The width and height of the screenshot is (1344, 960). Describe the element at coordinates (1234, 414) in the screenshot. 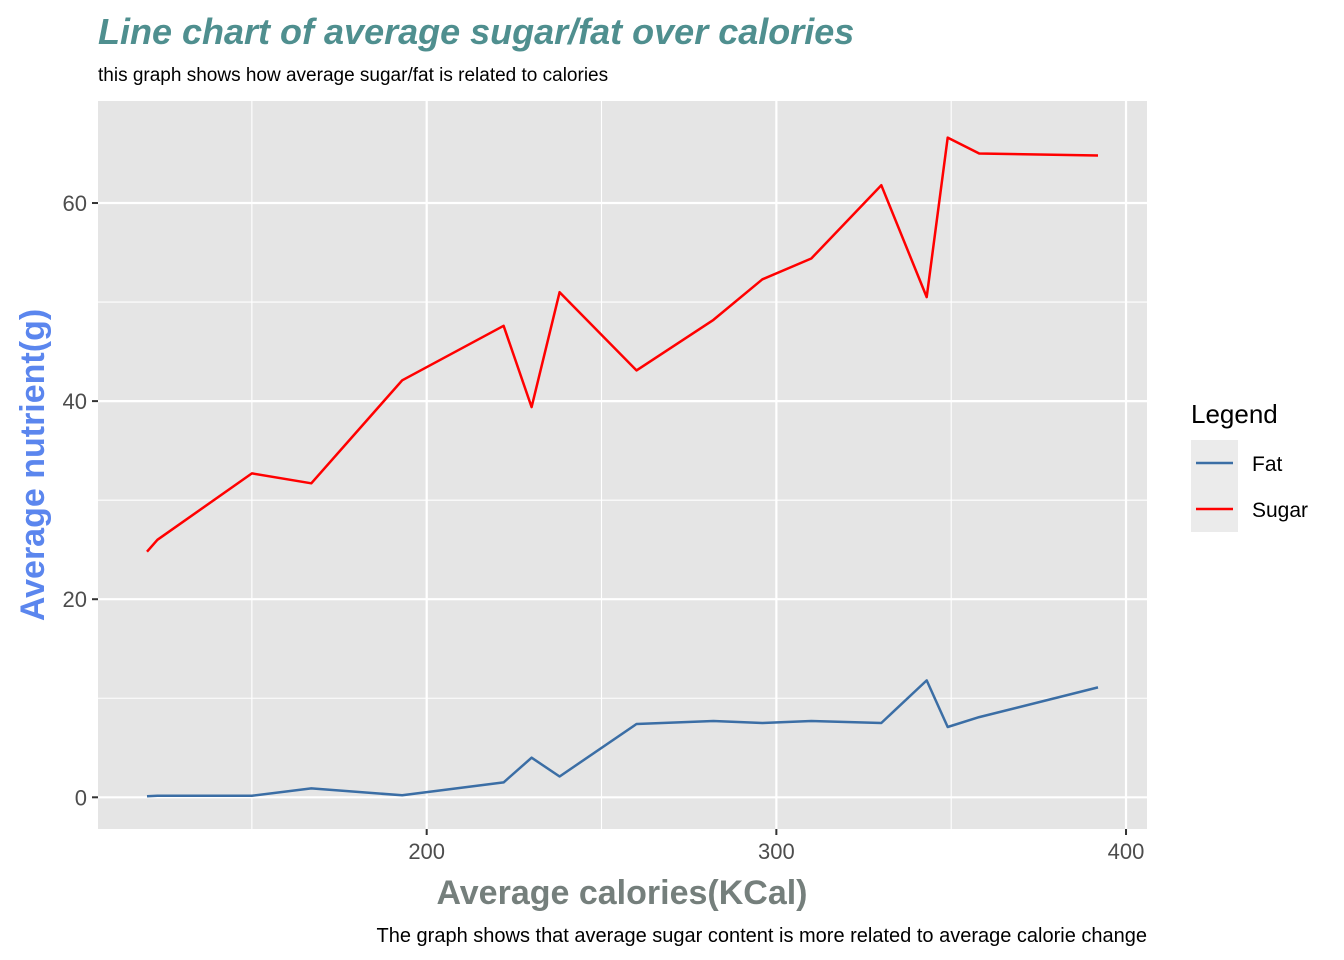

I see `legend-title: Legend` at that location.